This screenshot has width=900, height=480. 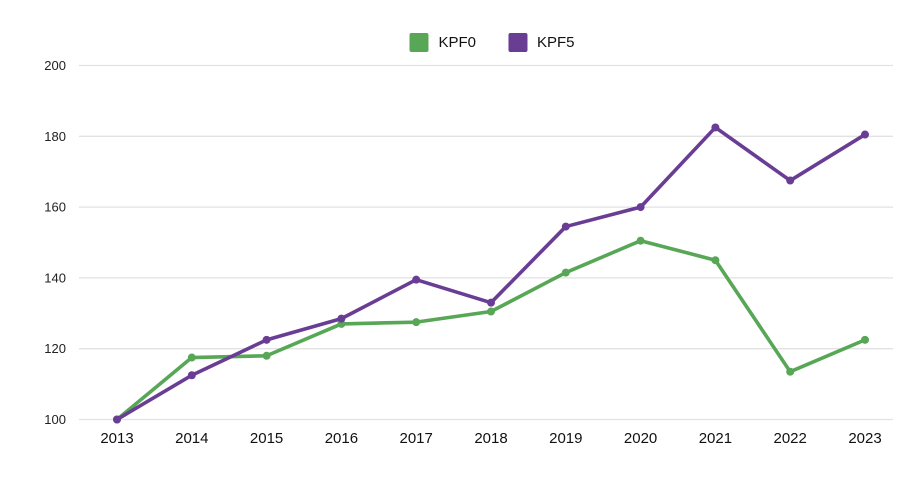 What do you see at coordinates (55, 207) in the screenshot?
I see `y-axis-tick-label: 160` at bounding box center [55, 207].